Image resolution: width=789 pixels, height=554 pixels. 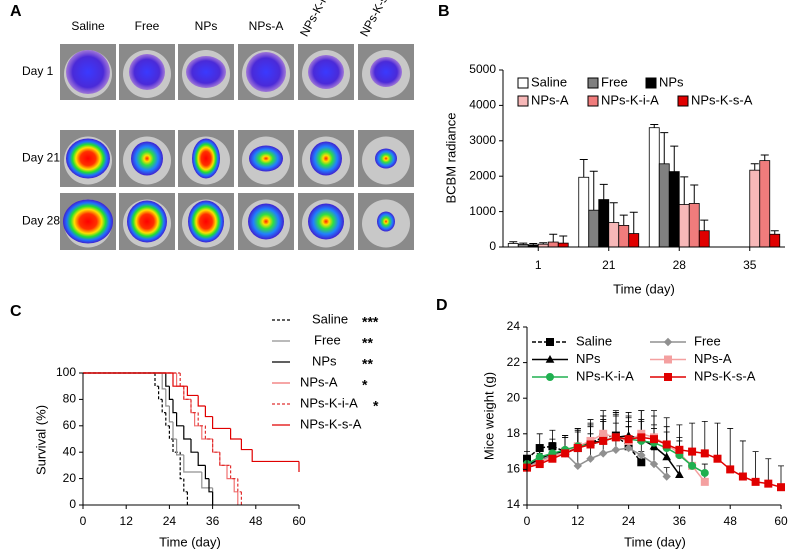 What do you see at coordinates (549, 81) in the screenshot?
I see `legend-label: Saline` at bounding box center [549, 81].